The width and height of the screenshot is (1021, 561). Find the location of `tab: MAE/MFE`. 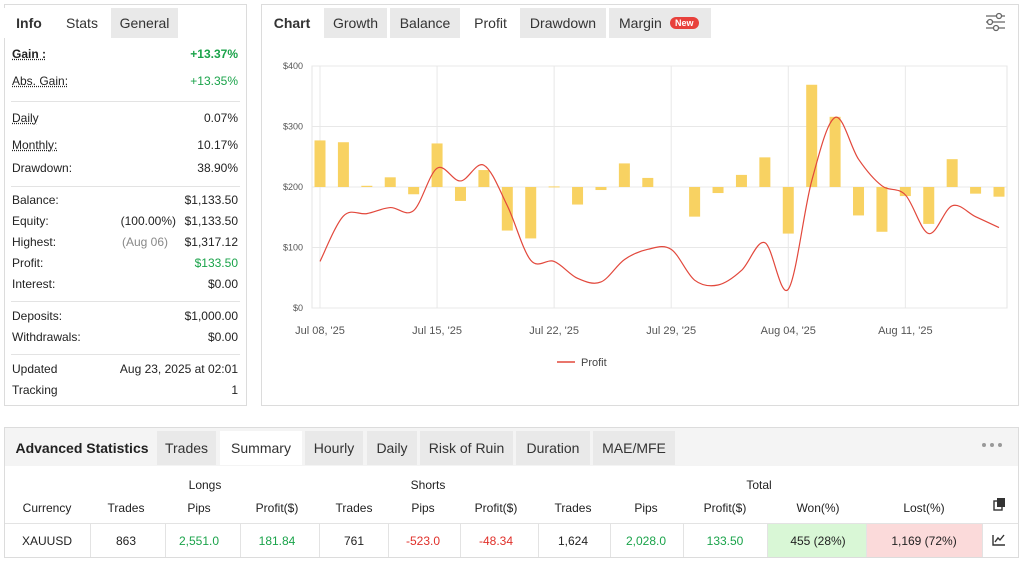

tab: MAE/MFE is located at coordinates (634, 448).